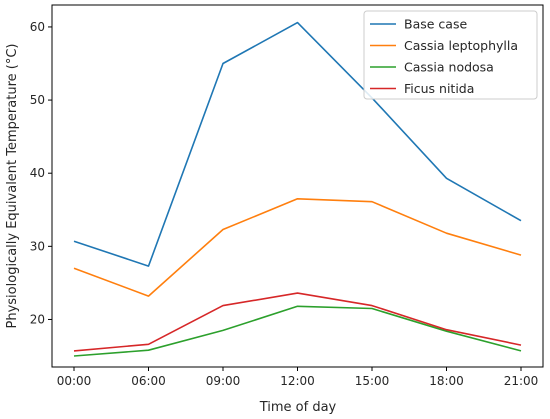 This screenshot has width=550, height=419. What do you see at coordinates (297, 381) in the screenshot?
I see `x-tick-label: 12:00` at bounding box center [297, 381].